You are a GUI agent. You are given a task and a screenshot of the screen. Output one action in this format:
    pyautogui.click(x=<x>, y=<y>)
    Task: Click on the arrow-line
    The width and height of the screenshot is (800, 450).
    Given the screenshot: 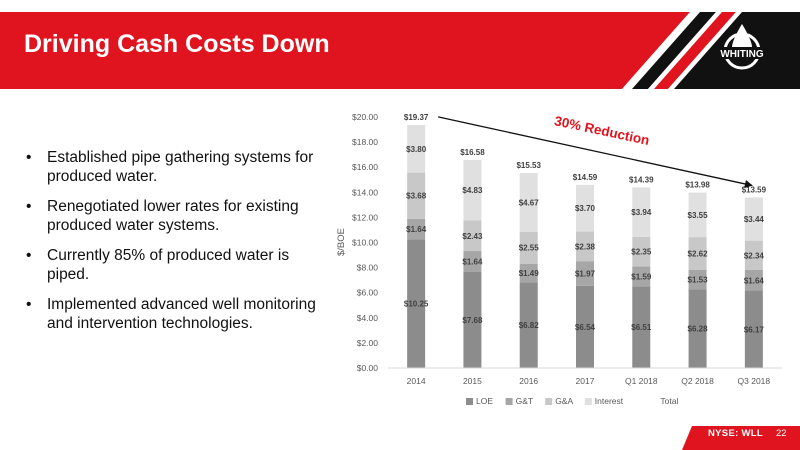 What is the action you would take?
    pyautogui.click(x=595, y=152)
    